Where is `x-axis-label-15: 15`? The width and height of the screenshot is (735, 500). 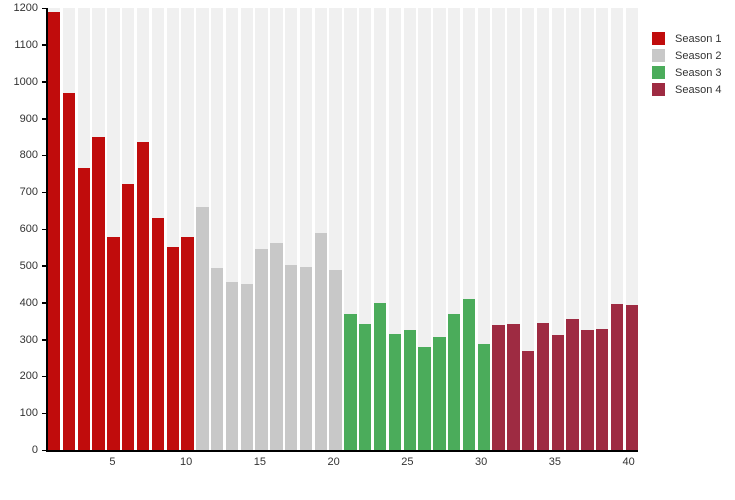
x-axis-label-15: 15 is located at coordinates (259, 462).